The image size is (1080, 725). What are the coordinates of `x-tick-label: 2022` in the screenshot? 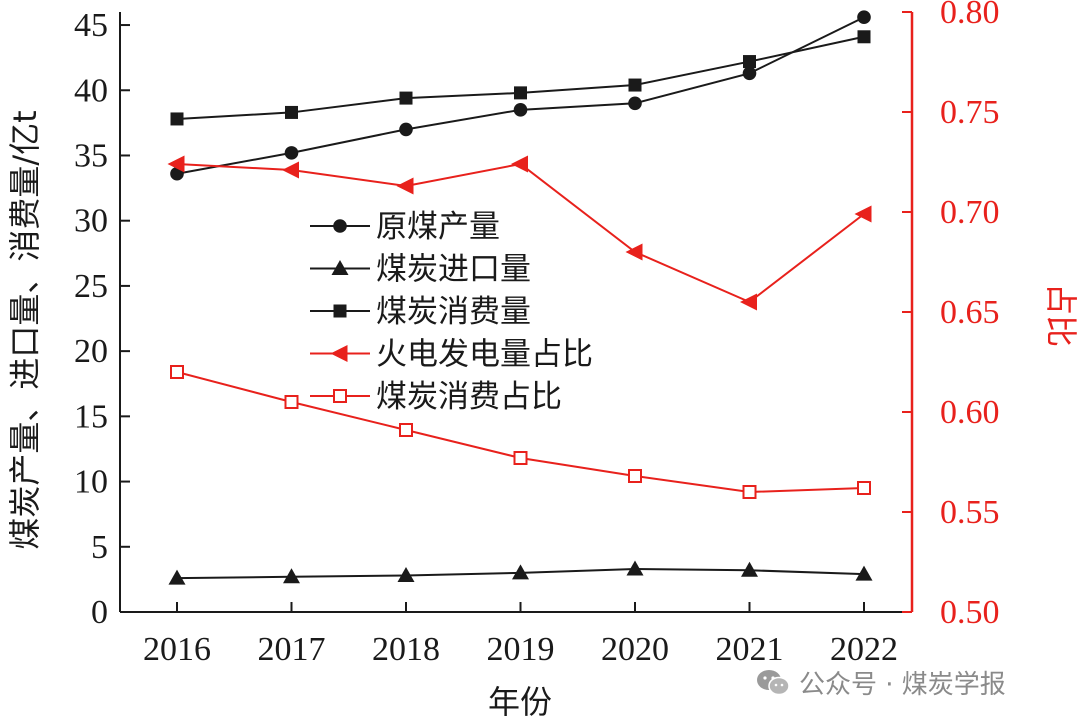 It's located at (864, 649).